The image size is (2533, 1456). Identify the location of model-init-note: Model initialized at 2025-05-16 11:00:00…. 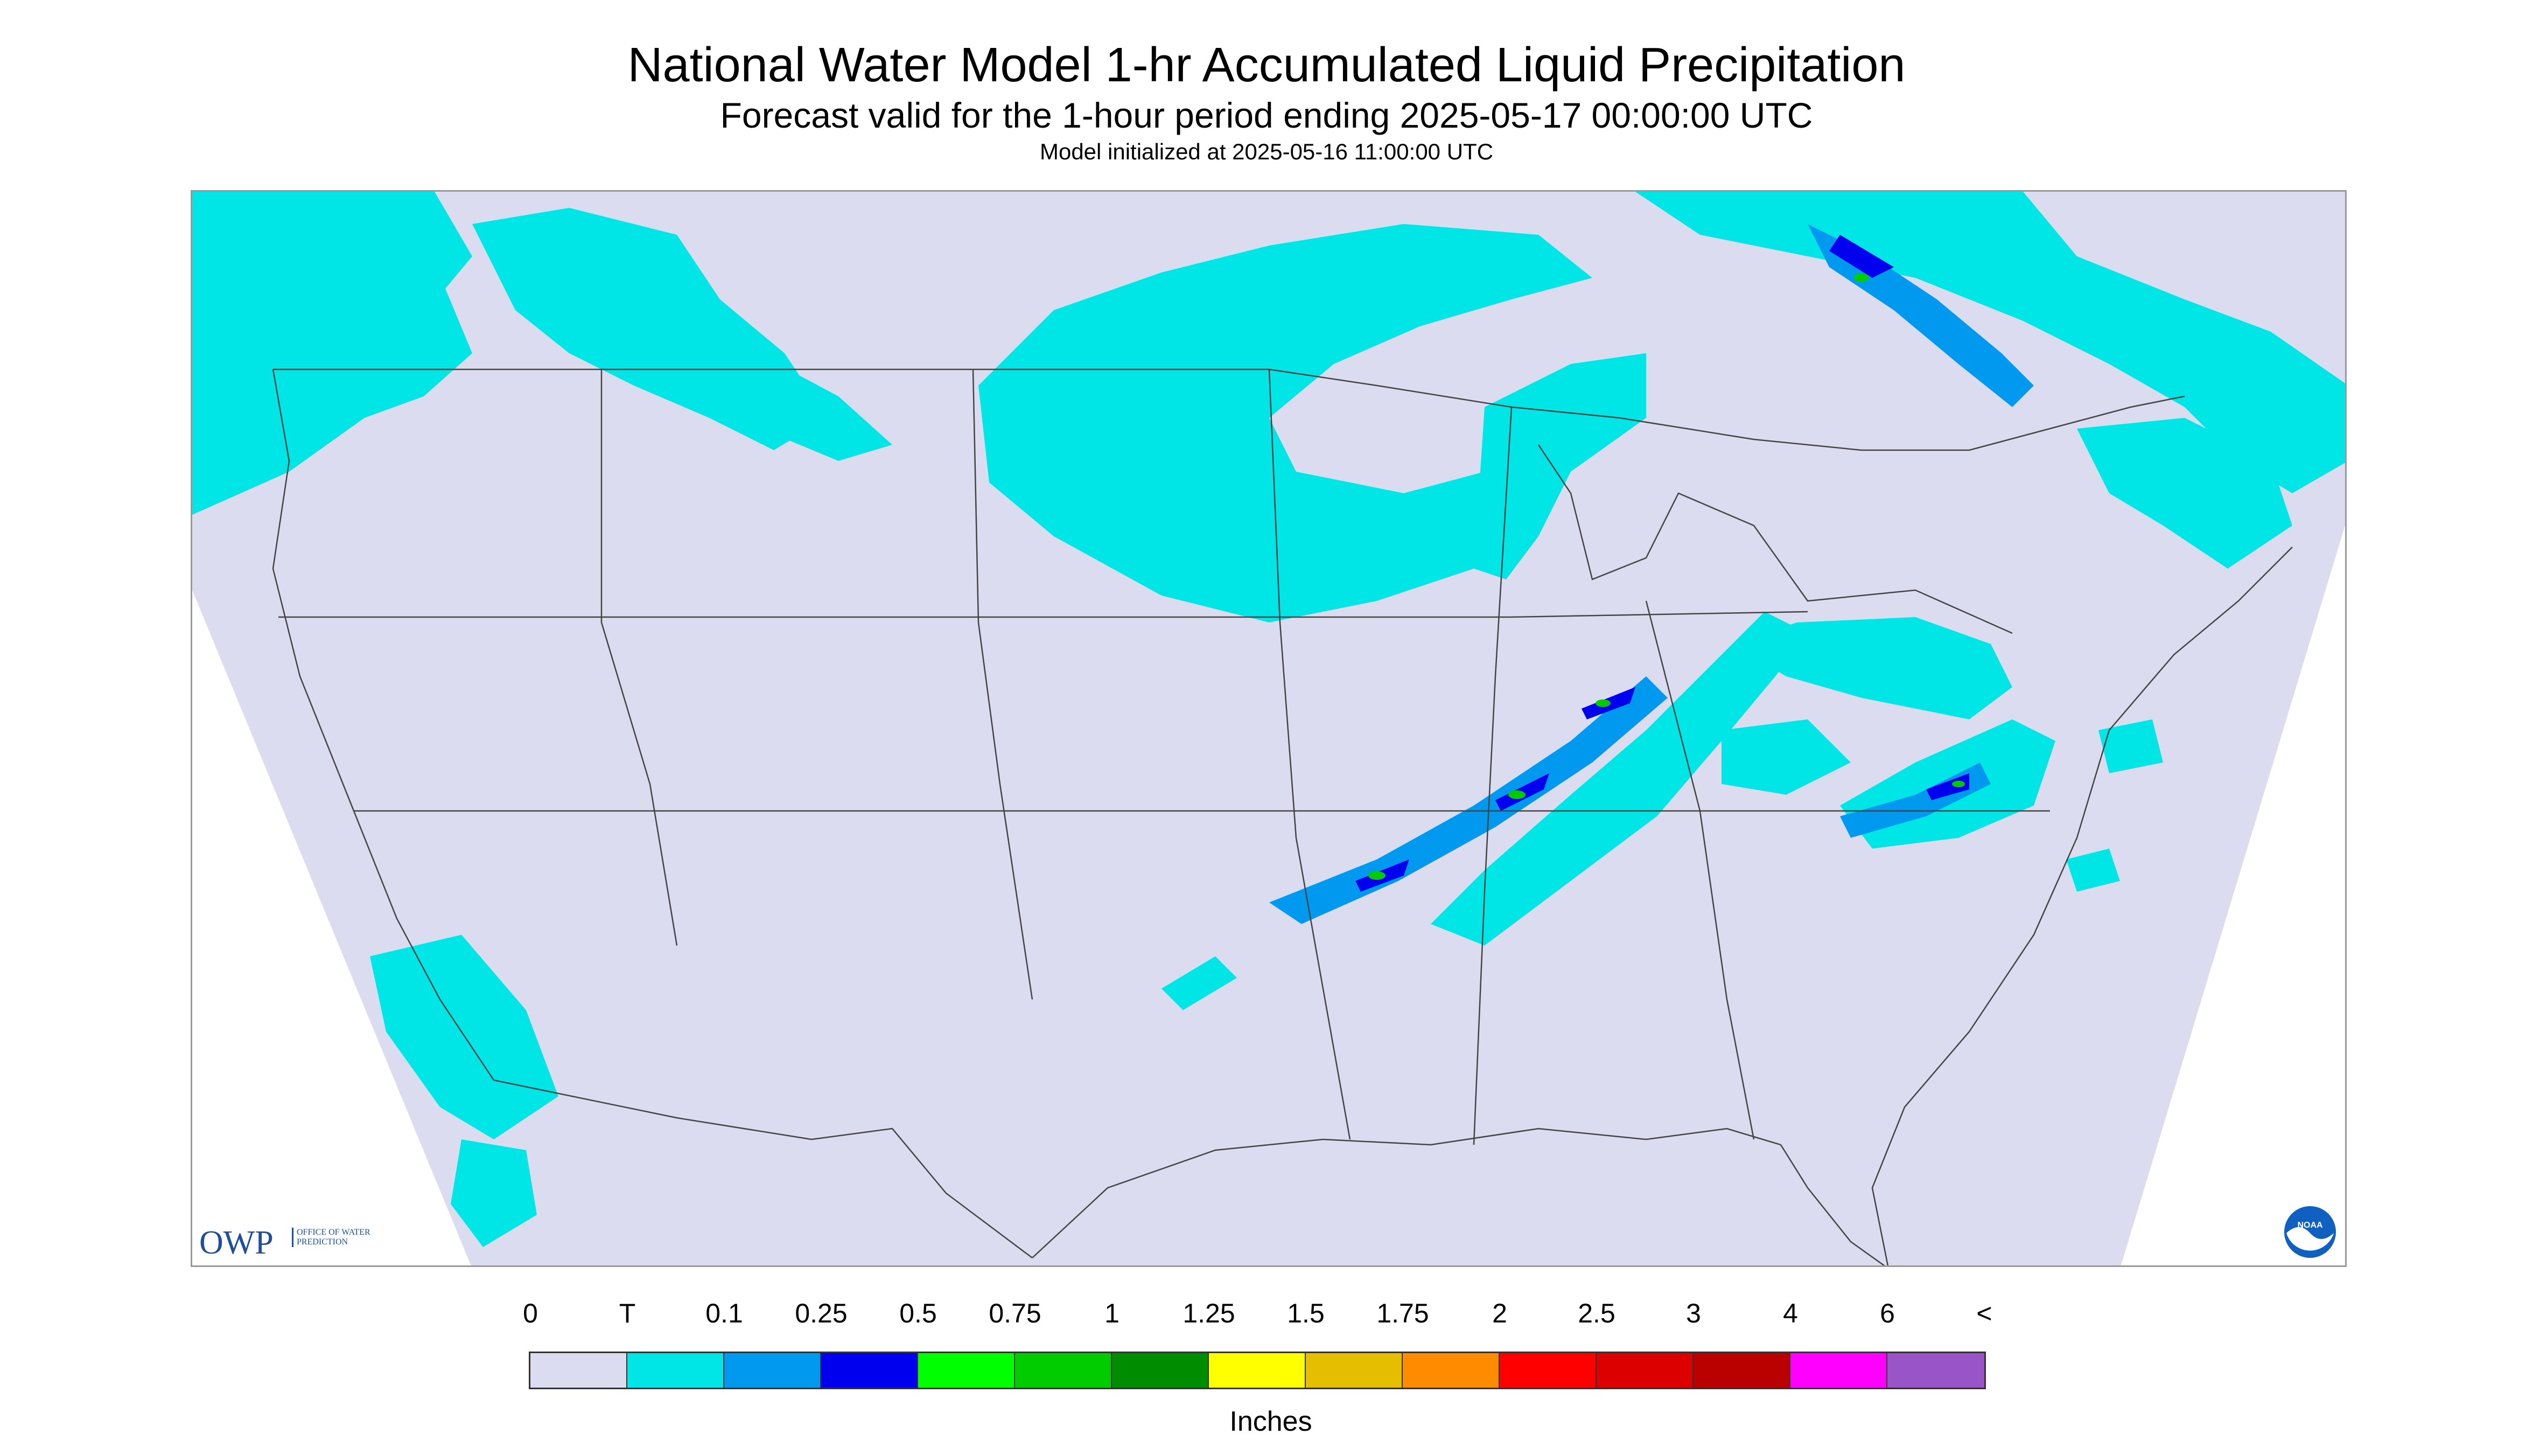
(1266, 151).